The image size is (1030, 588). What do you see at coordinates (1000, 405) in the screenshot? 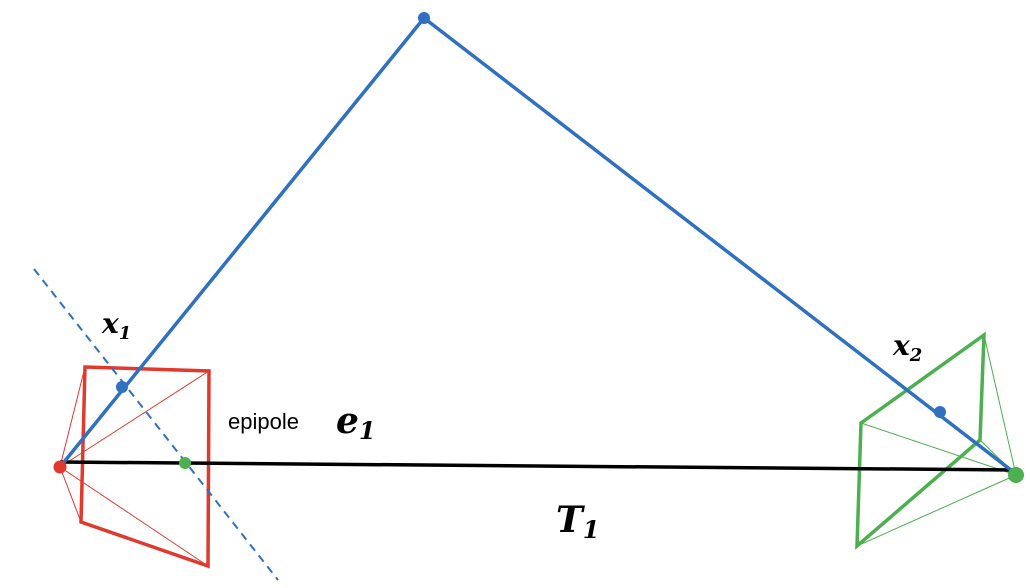
I see `camera2-frustum-ray-top-right` at bounding box center [1000, 405].